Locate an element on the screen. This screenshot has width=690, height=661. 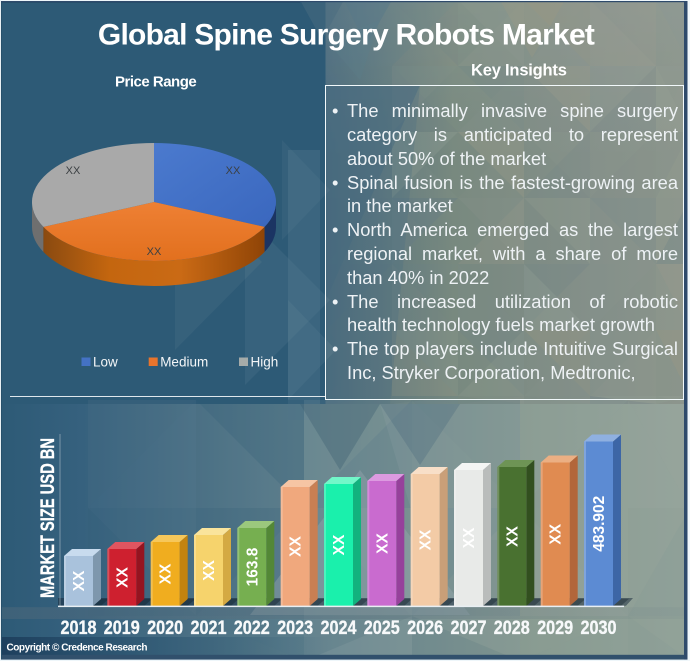
svg-text: Medium is located at coordinates (184, 362).